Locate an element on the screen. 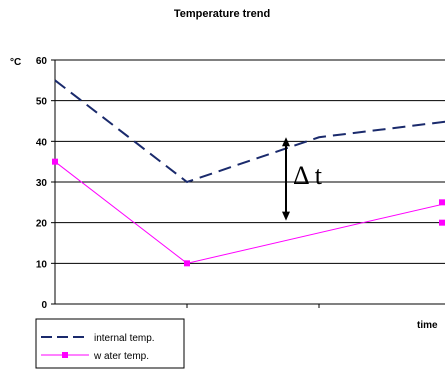  y-tick-labels: 0 10 20 30 40 50 60 is located at coordinates (42, 183).